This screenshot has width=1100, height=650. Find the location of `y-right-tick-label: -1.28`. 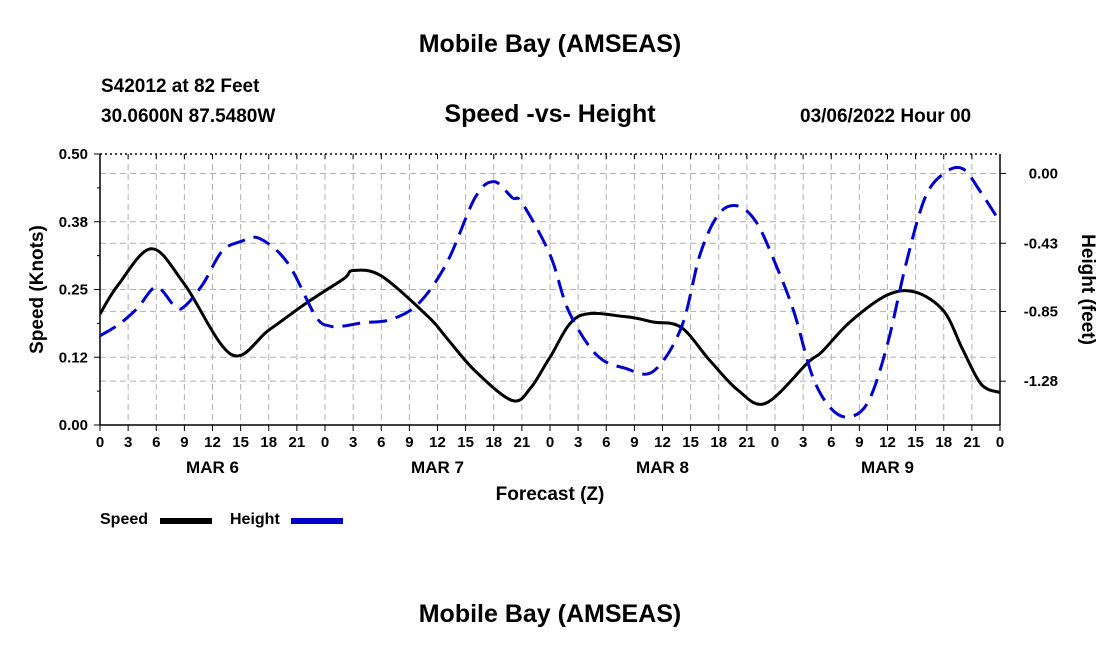

y-right-tick-label: -1.28 is located at coordinates (1041, 381).